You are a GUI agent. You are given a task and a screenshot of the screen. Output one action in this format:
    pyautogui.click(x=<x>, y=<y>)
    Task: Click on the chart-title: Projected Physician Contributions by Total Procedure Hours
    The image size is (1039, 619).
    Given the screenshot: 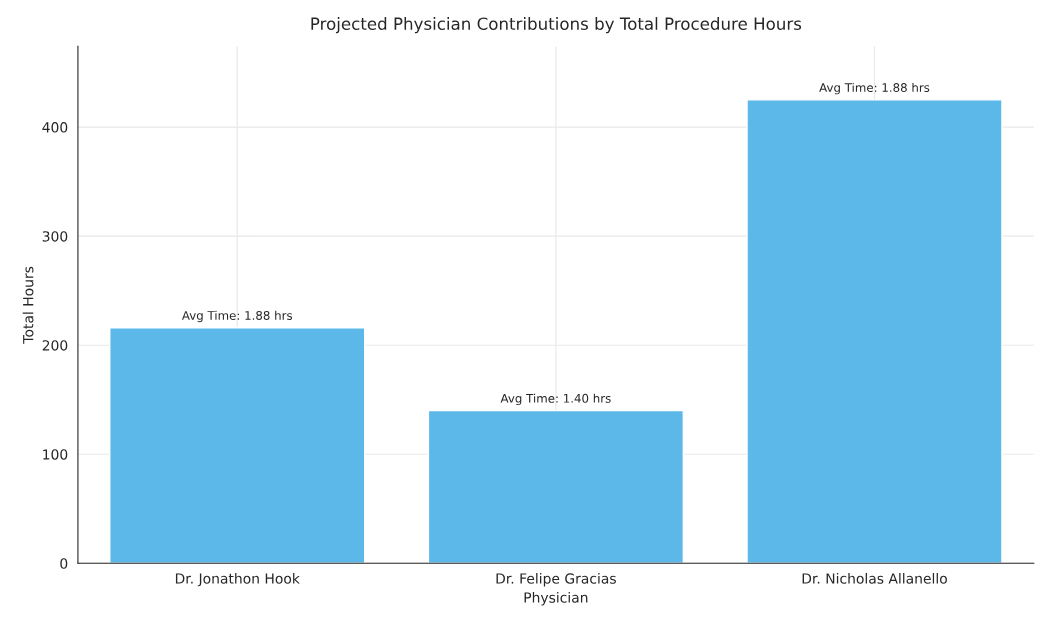 What is the action you would take?
    pyautogui.click(x=556, y=25)
    